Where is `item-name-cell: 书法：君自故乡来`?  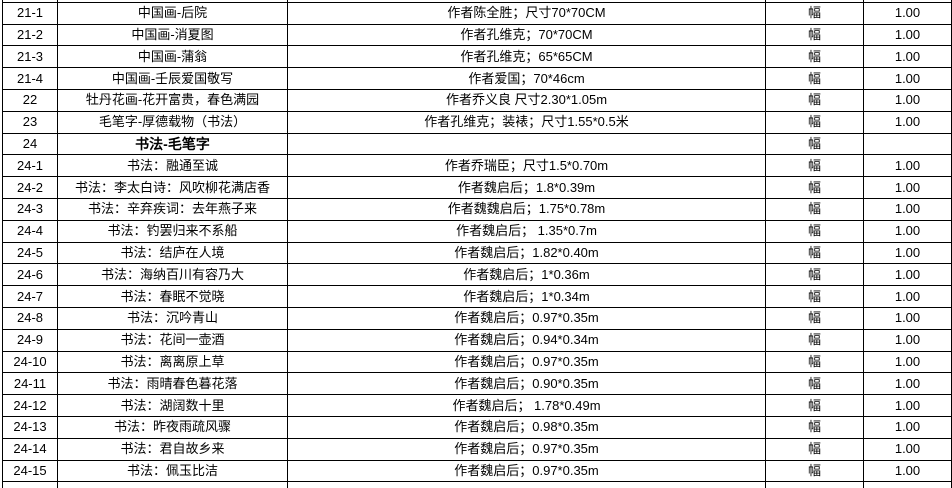
item-name-cell: 书法：君自故乡来 is located at coordinates (172, 449).